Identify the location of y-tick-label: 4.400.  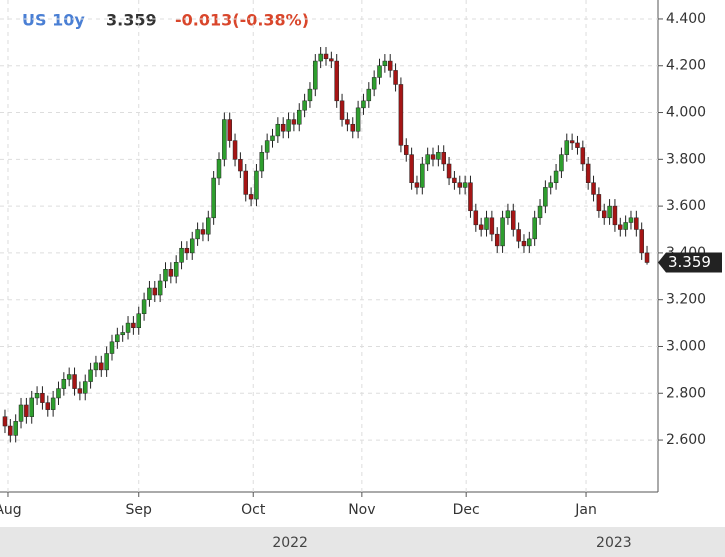
(686, 19).